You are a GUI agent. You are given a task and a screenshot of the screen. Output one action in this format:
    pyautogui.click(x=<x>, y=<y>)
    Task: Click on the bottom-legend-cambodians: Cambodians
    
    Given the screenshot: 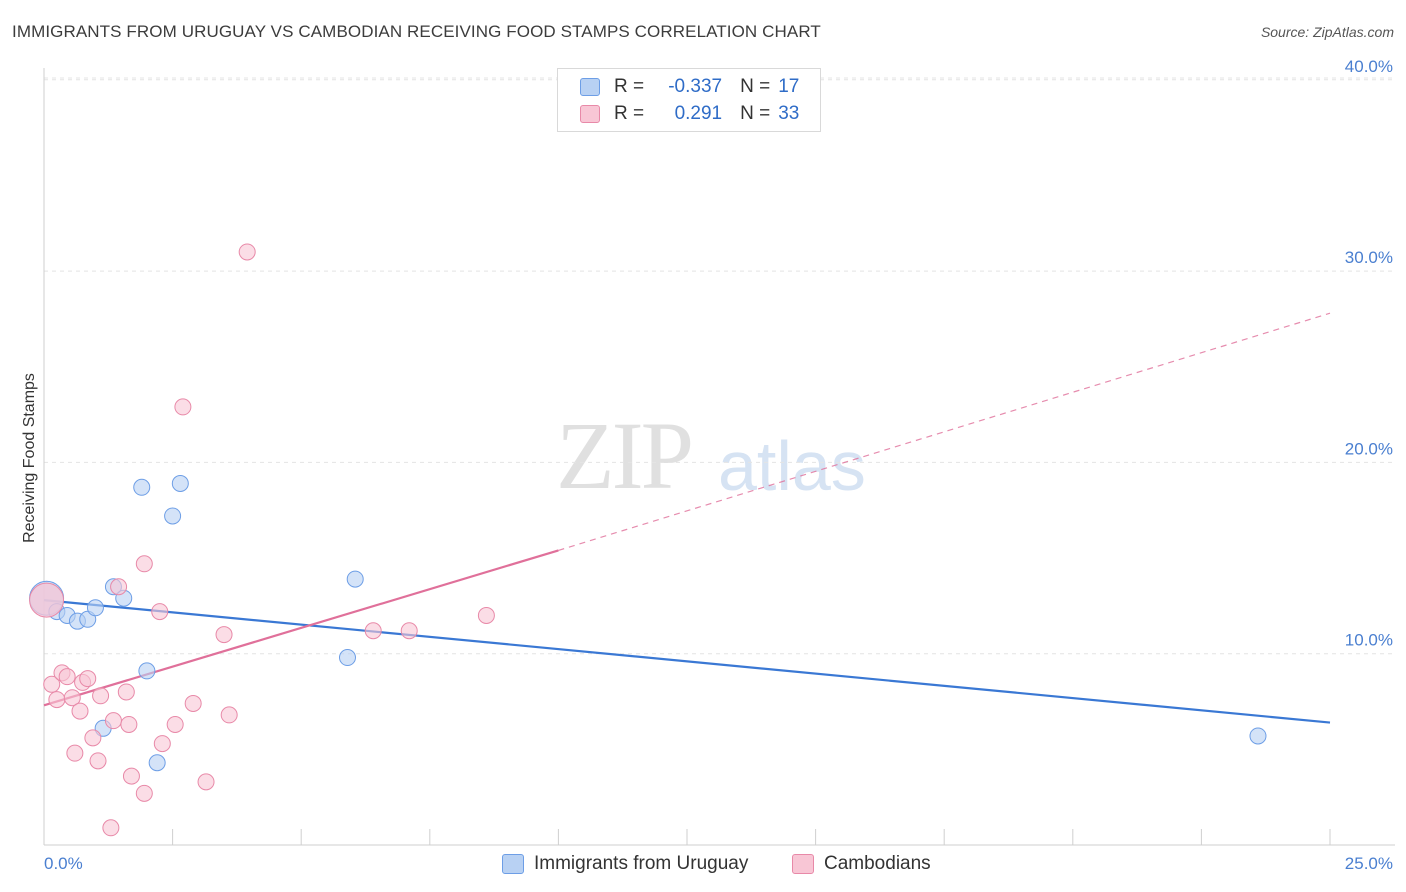 What is the action you would take?
    pyautogui.click(x=861, y=864)
    